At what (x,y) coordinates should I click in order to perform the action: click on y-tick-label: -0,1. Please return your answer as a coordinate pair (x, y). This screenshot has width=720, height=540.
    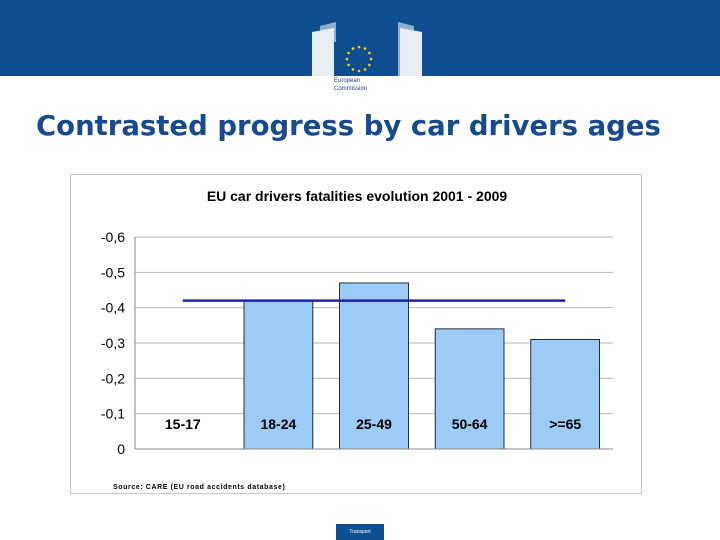
    Looking at the image, I should click on (113, 414).